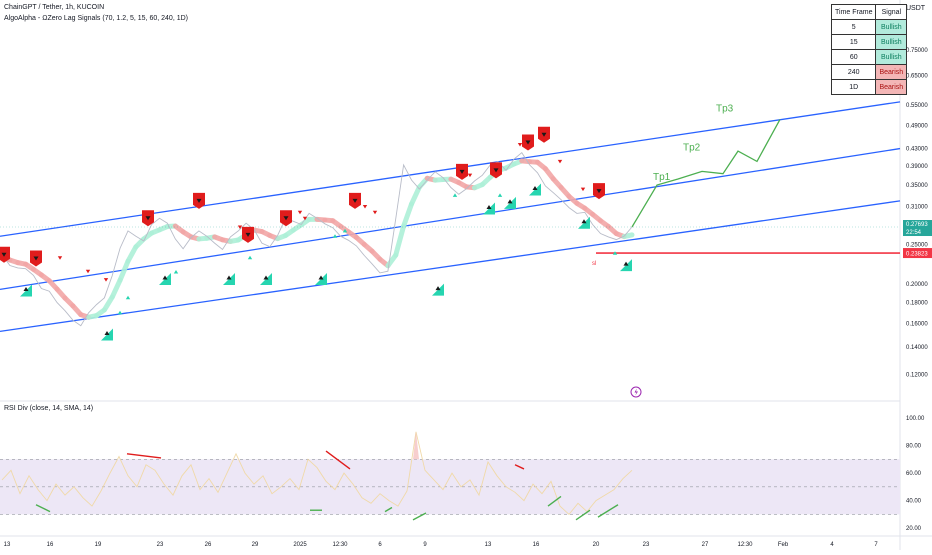  Describe the element at coordinates (854, 12) in the screenshot. I see `header-timeframe: Time Frame` at that location.